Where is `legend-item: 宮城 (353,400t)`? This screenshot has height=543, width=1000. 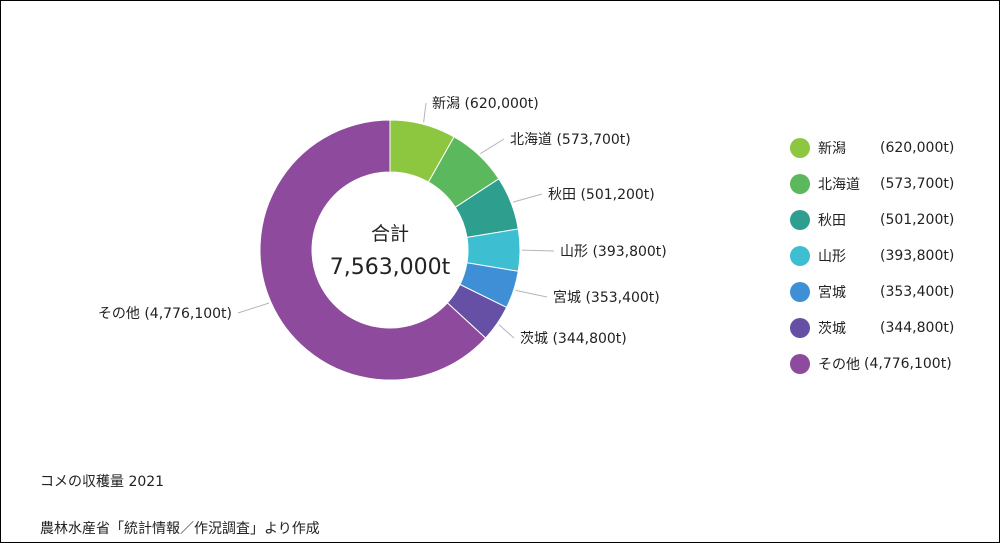
legend-item: 宮城 (353,400t) is located at coordinates (890, 292).